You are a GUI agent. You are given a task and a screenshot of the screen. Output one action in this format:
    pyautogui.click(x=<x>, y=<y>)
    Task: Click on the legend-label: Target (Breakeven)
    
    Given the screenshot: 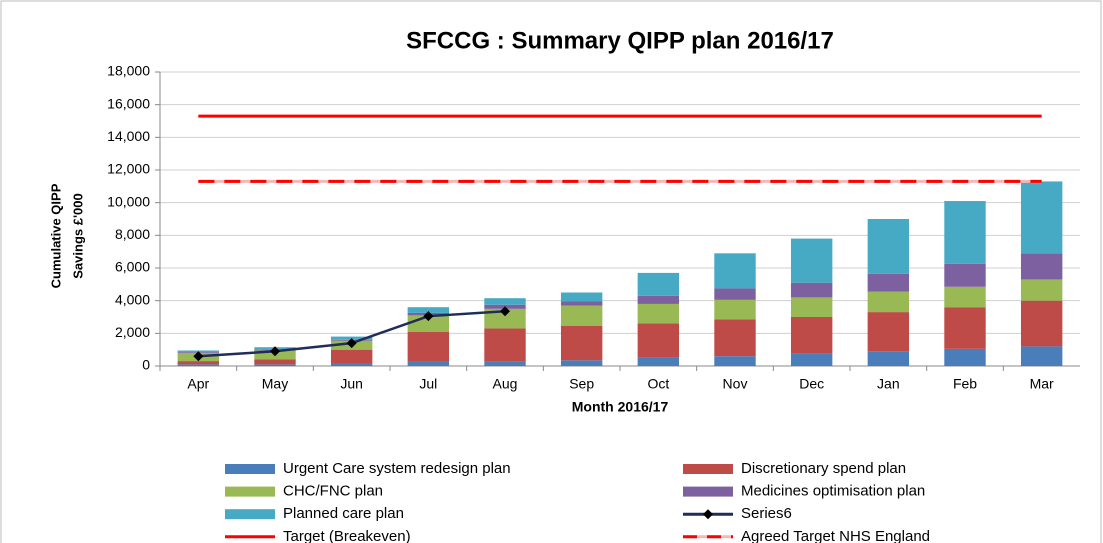 What is the action you would take?
    pyautogui.click(x=347, y=535)
    